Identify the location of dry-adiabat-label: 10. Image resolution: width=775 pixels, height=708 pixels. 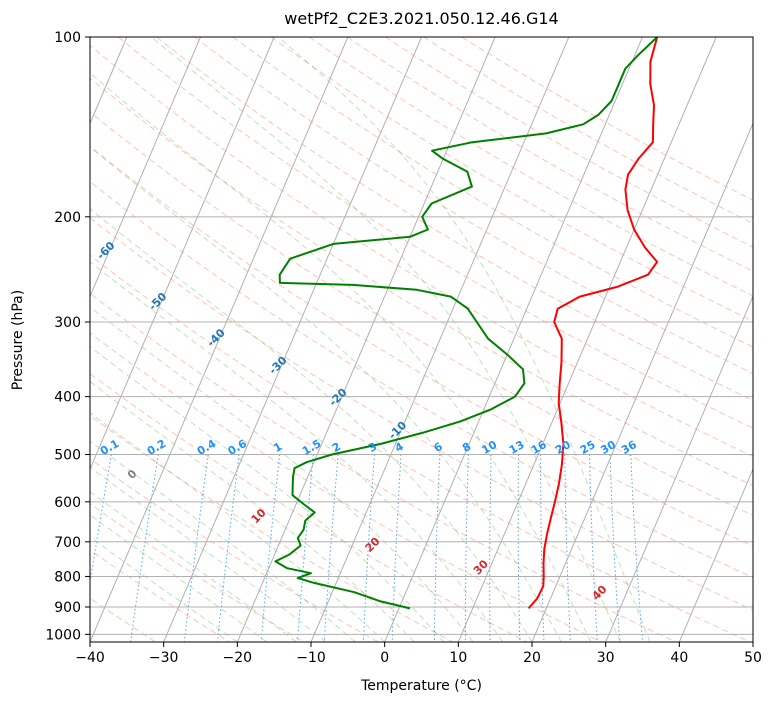
(259, 516).